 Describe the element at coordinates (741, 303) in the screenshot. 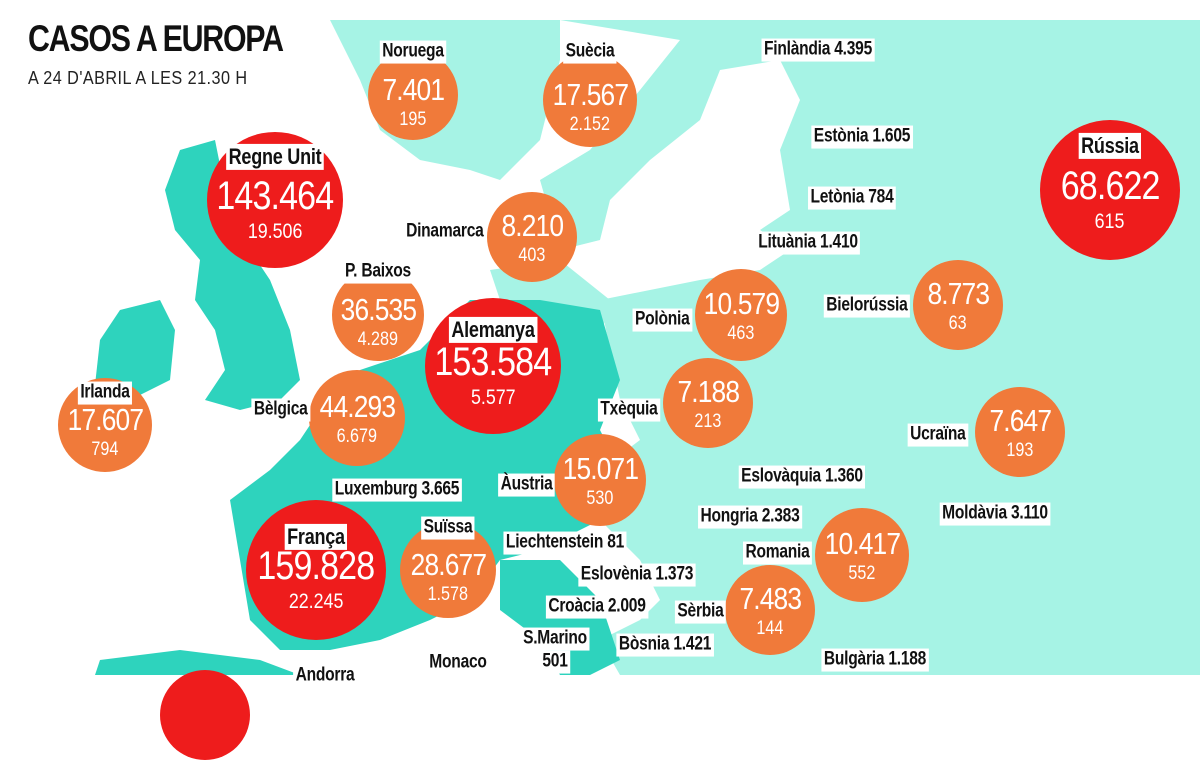

I see `cases-count: 10.579` at that location.